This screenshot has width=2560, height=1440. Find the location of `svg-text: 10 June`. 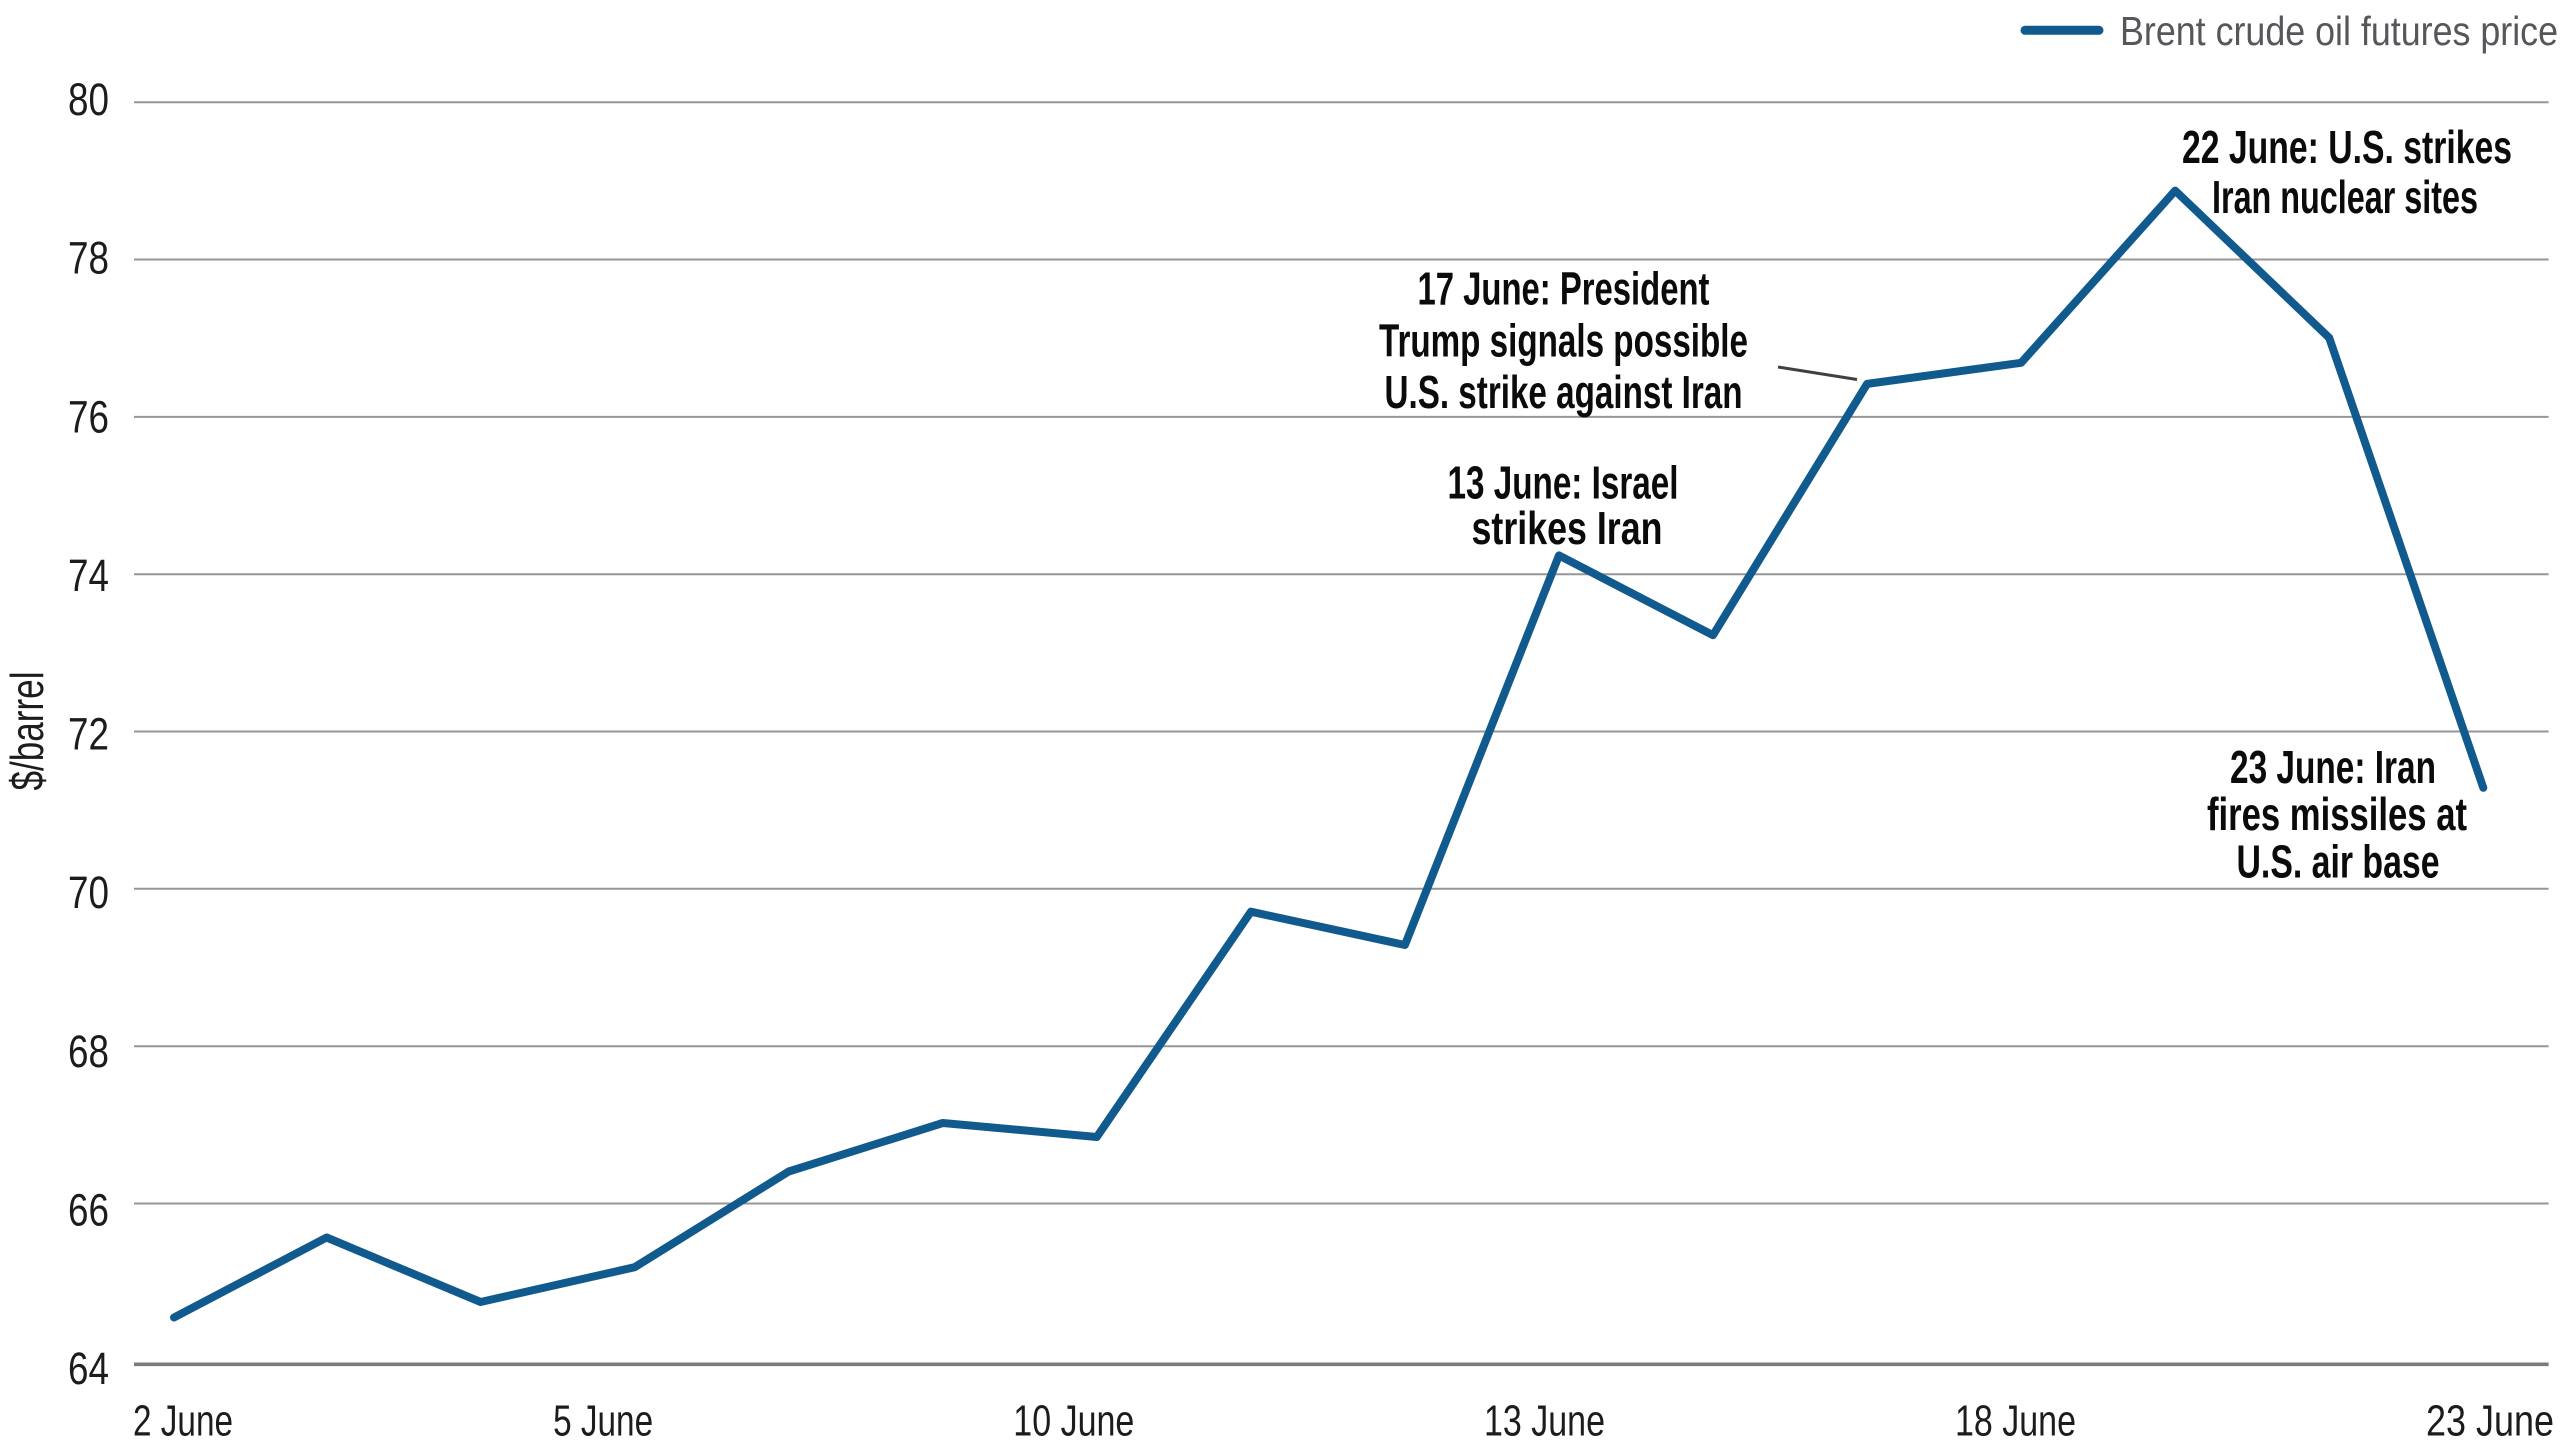

svg-text: 10 June is located at coordinates (1073, 1418).